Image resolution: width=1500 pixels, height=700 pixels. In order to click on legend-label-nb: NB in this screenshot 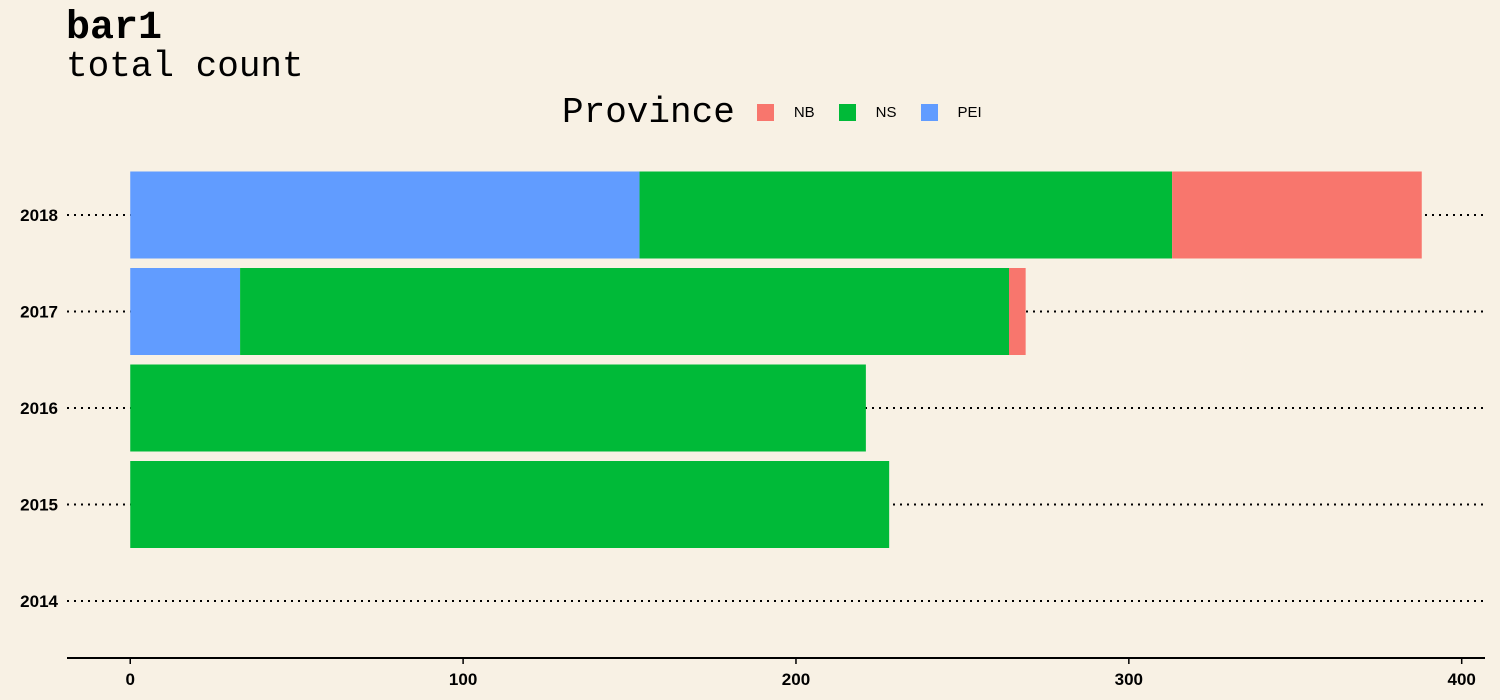, I will do `click(804, 112)`.